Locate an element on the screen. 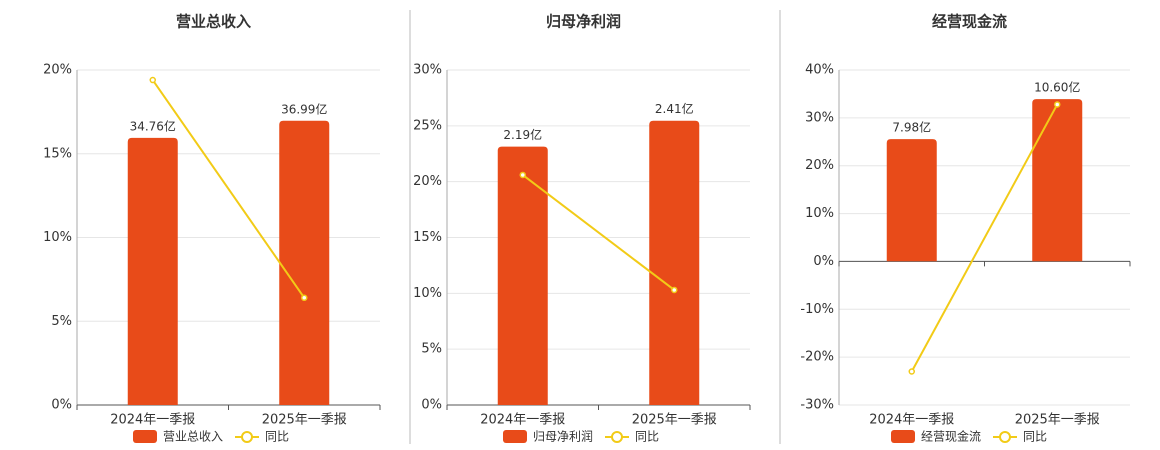 The image size is (1160, 450). chart-title: 经营现金流 is located at coordinates (969, 22).